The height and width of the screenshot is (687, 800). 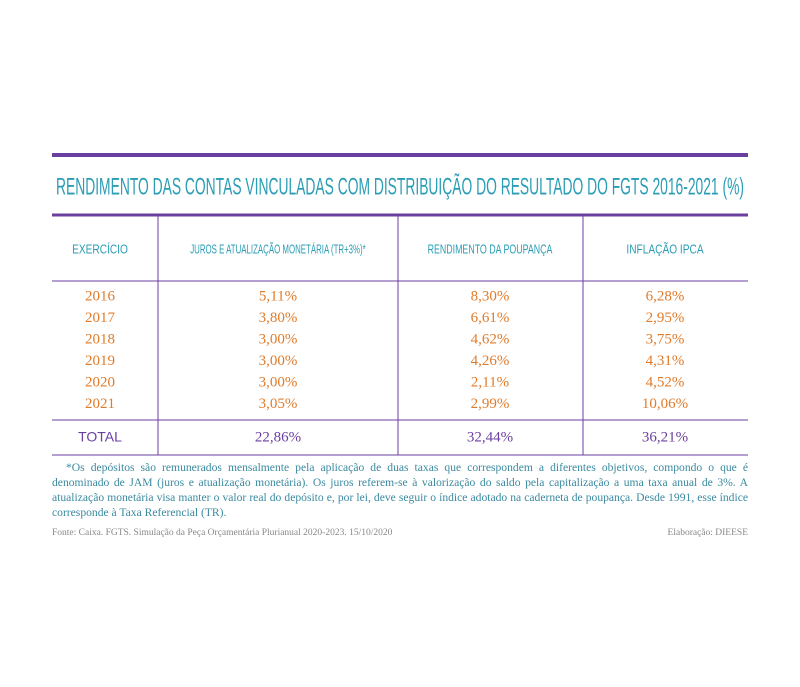 I want to click on total-label: TOTAL, so click(x=100, y=437).